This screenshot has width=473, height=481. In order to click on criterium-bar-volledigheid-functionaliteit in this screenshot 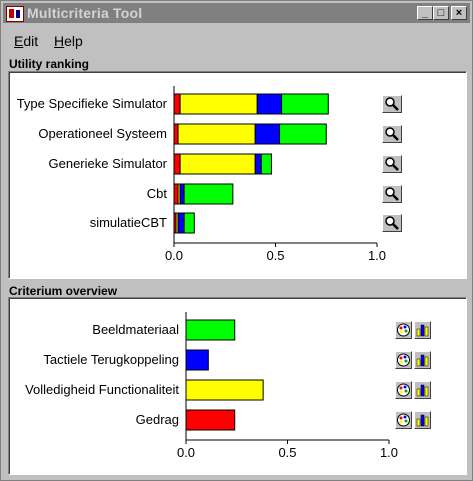, I will do `click(224, 390)`.